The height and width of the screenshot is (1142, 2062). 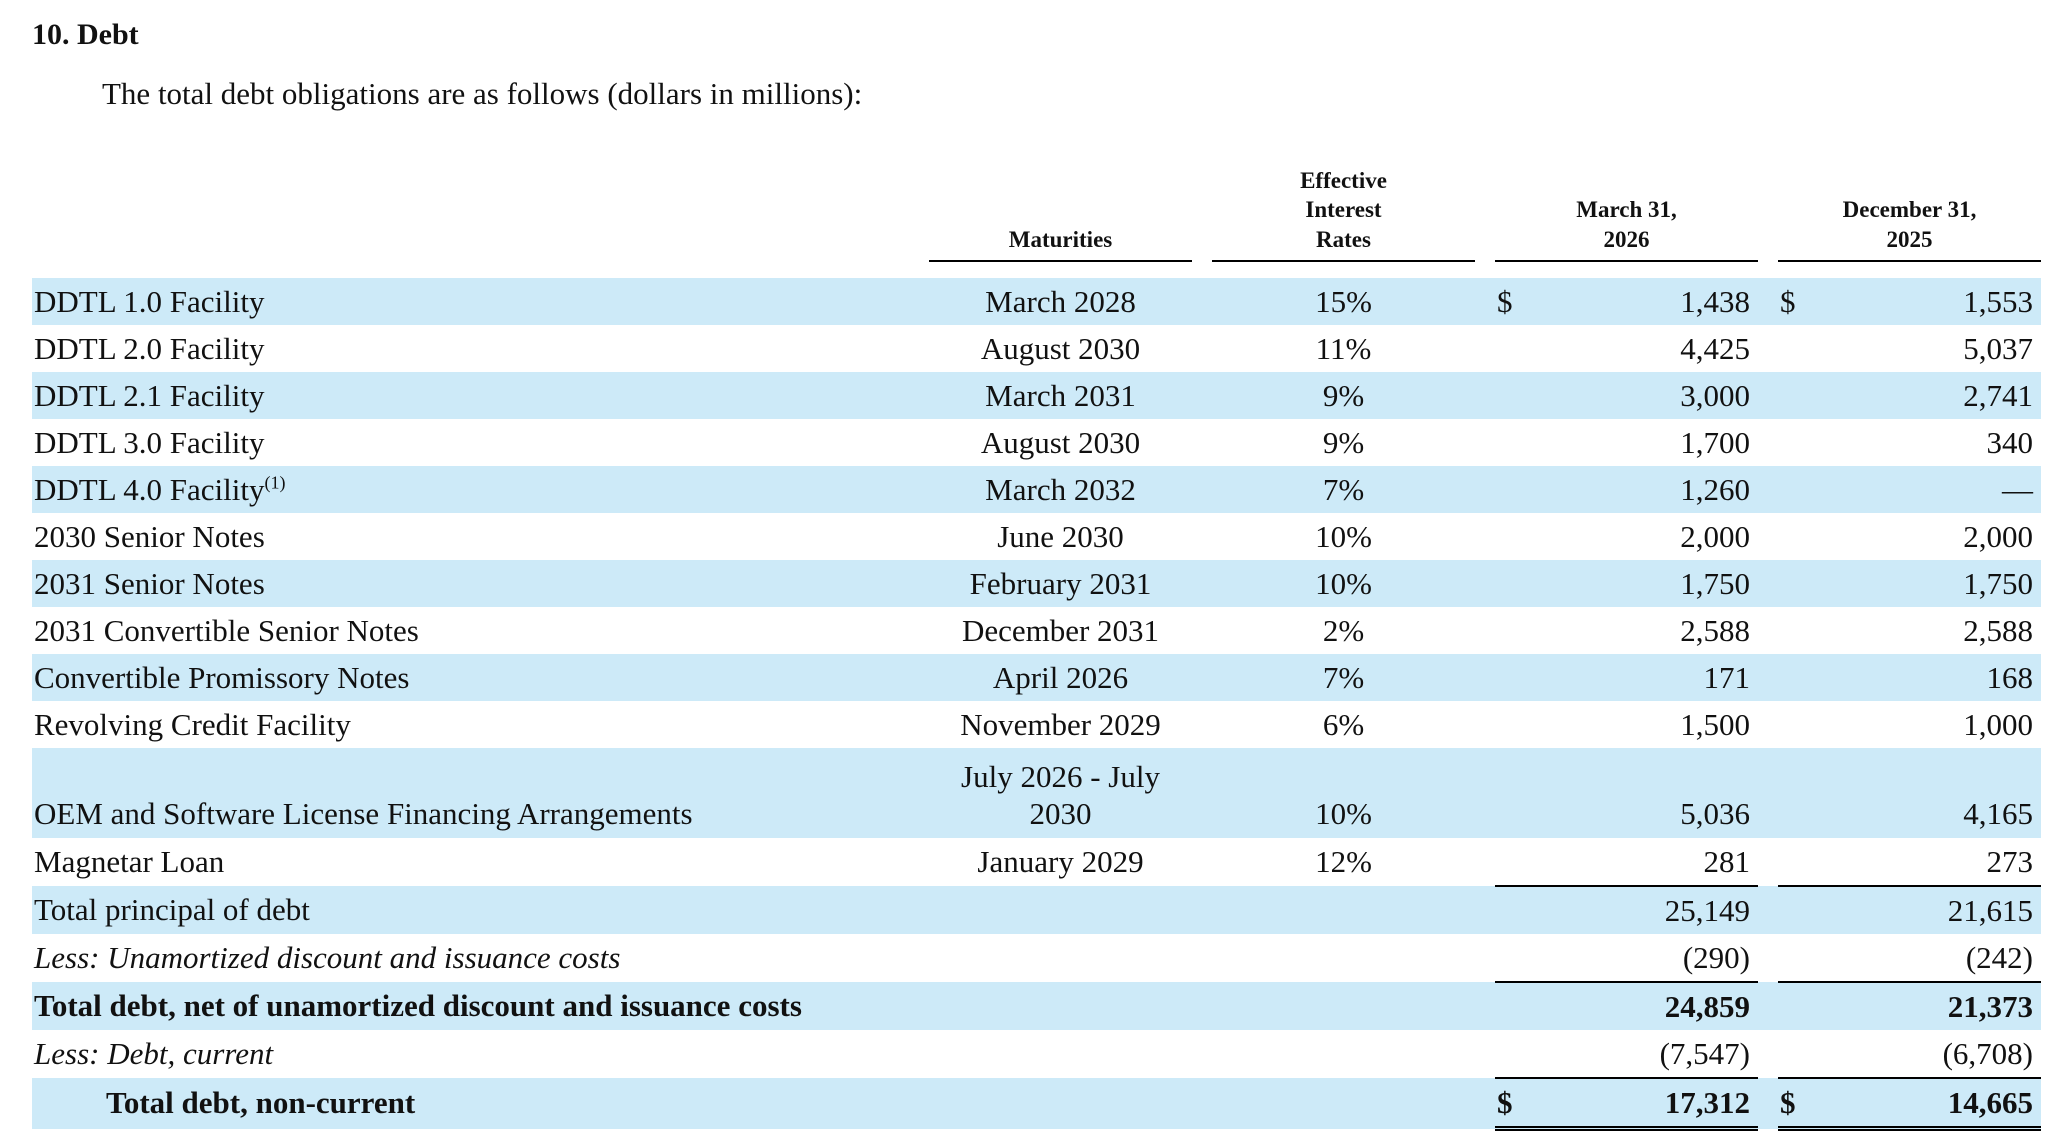 I want to click on row-label: 2030 Senior Notes, so click(x=480, y=536).